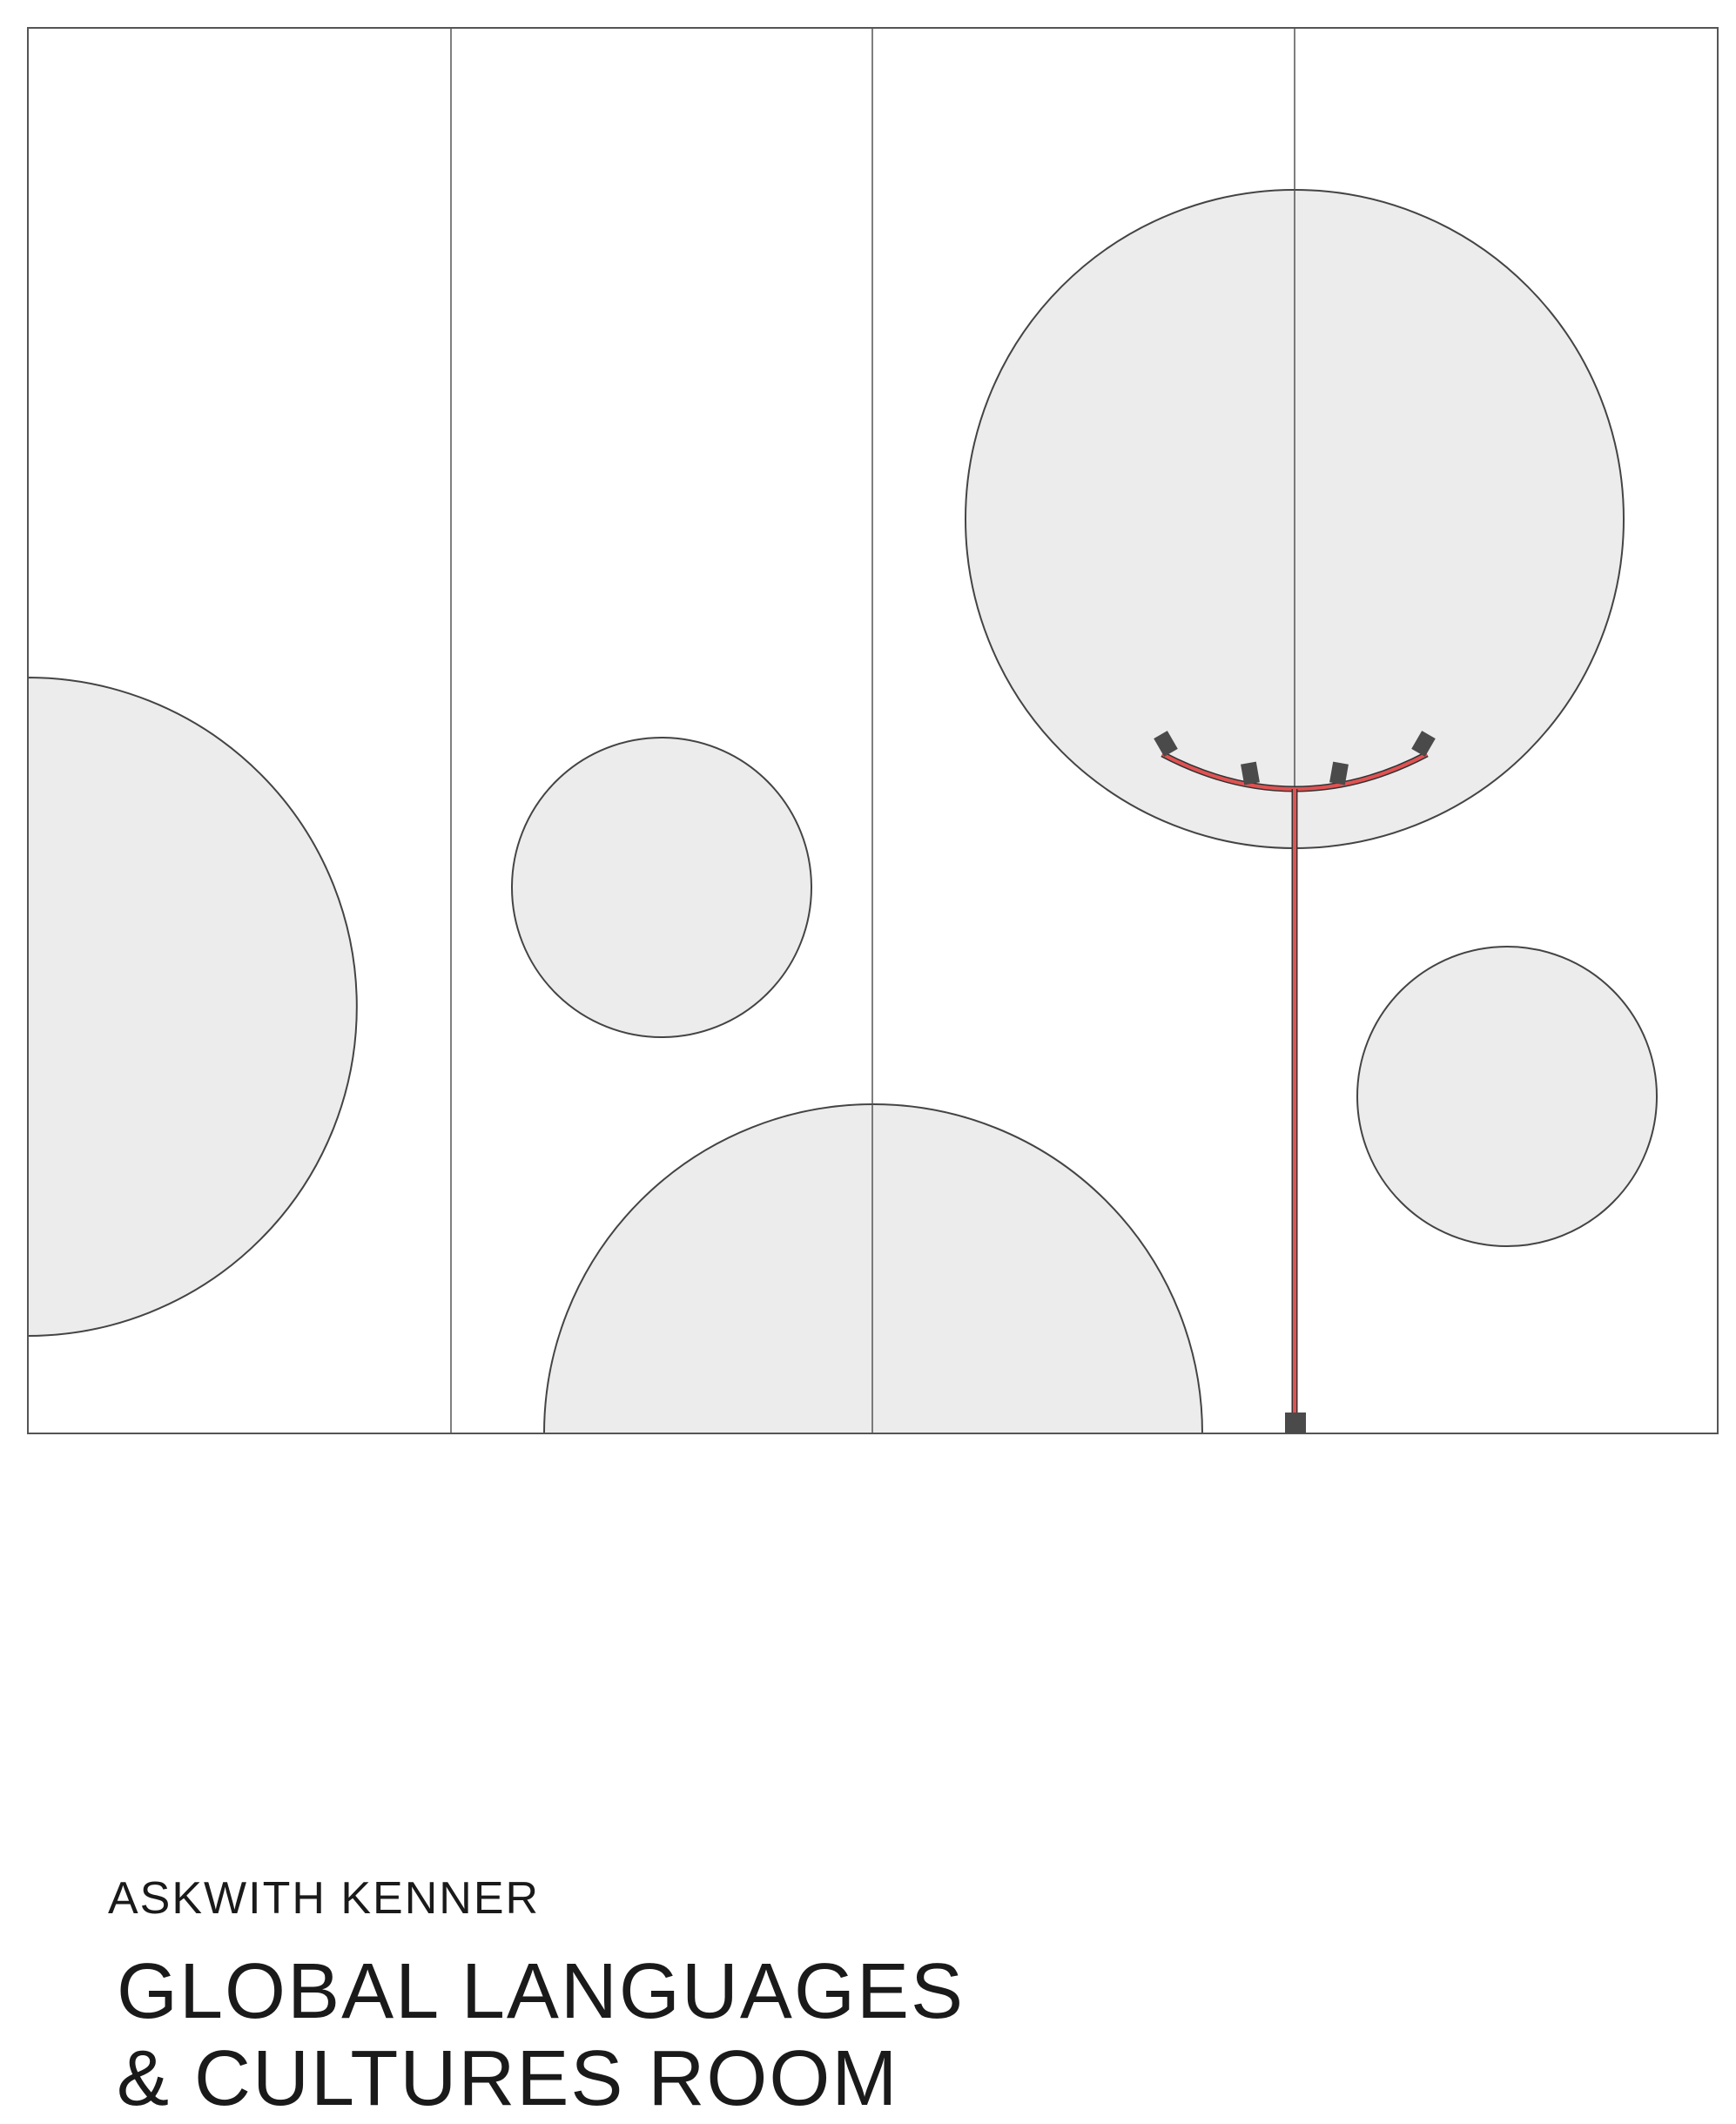 This screenshot has height=2124, width=1736. I want to click on small-circle-right, so click(1507, 1096).